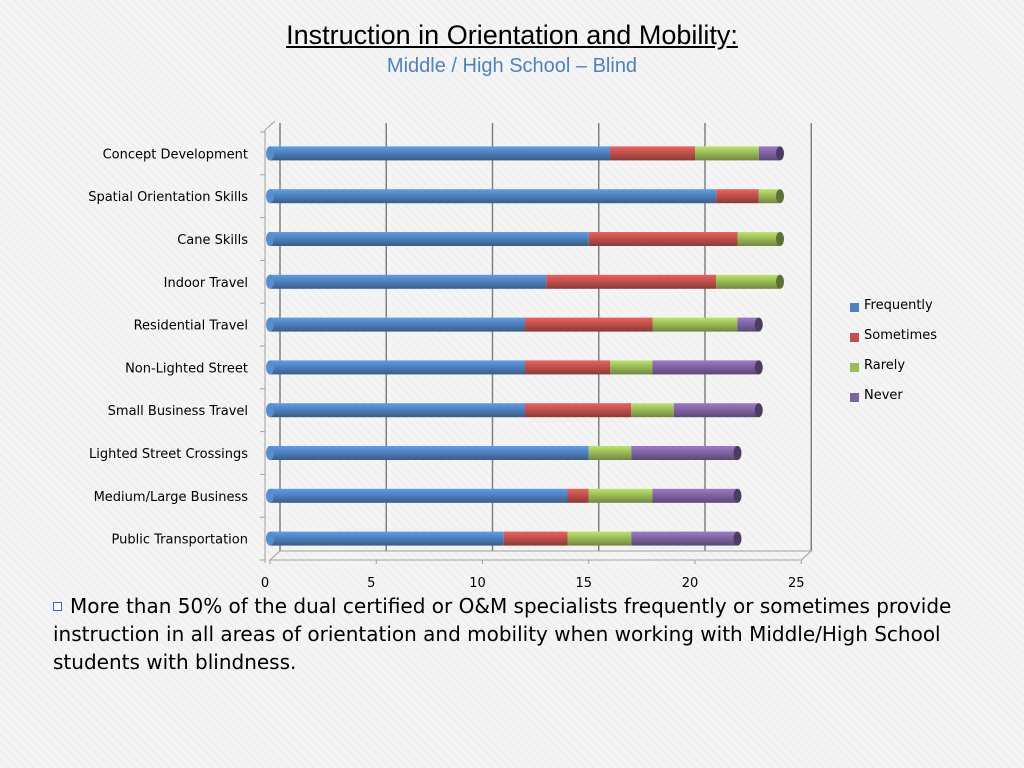  I want to click on legend-label: Sometimes, so click(901, 335).